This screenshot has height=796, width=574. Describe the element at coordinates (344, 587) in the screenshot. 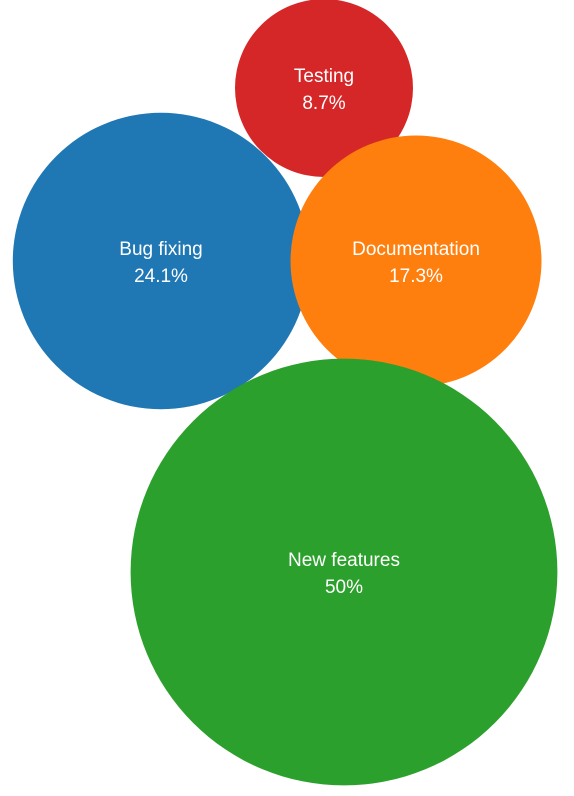

I see `bubble-value-label: 50%` at that location.